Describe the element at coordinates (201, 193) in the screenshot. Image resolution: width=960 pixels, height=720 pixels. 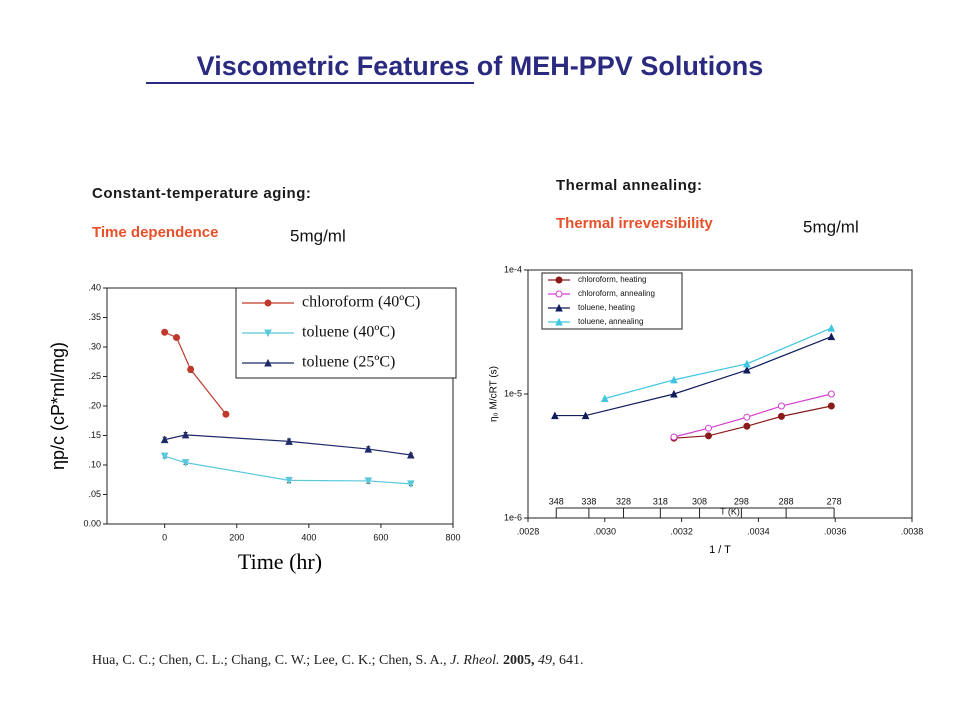
I see `left-heading: Constant-temperature aging:` at that location.